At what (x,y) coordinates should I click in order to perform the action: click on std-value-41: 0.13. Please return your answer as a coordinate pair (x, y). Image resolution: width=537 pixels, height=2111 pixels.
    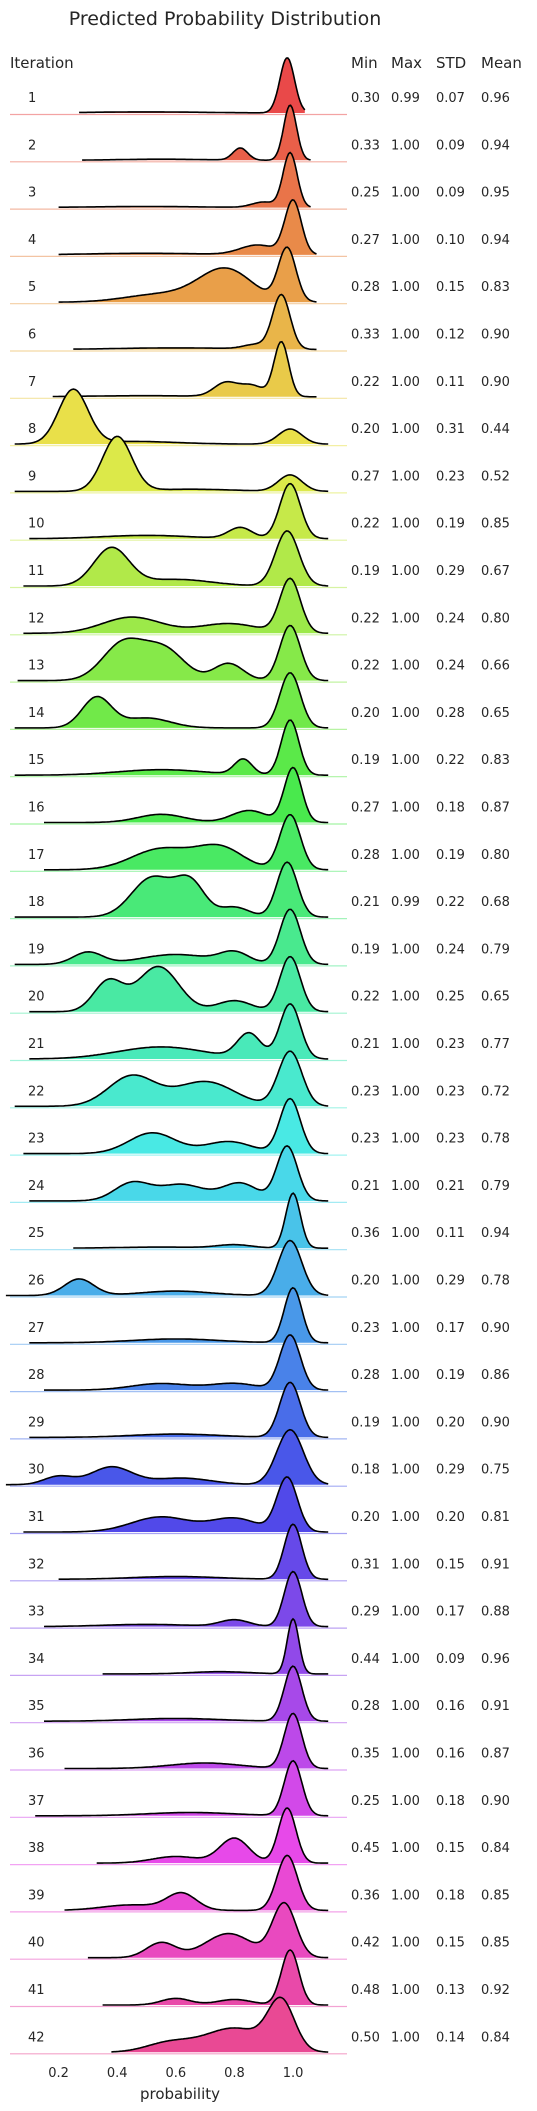
    Looking at the image, I should click on (450, 1990).